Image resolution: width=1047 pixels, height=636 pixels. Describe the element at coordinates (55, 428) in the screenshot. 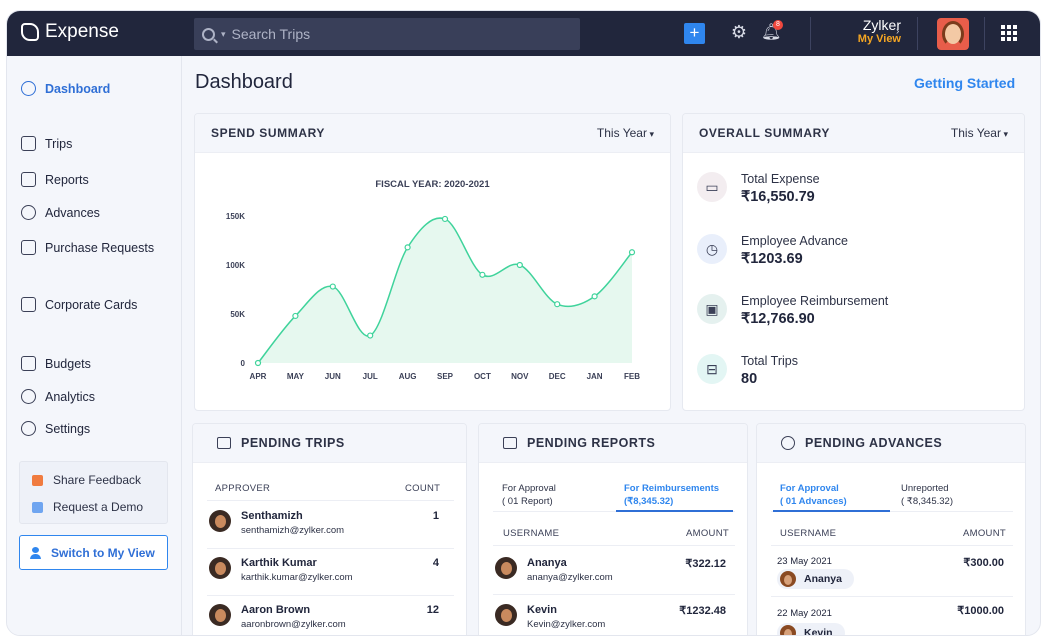

I see `sidebar-item-settings: Settings` at that location.